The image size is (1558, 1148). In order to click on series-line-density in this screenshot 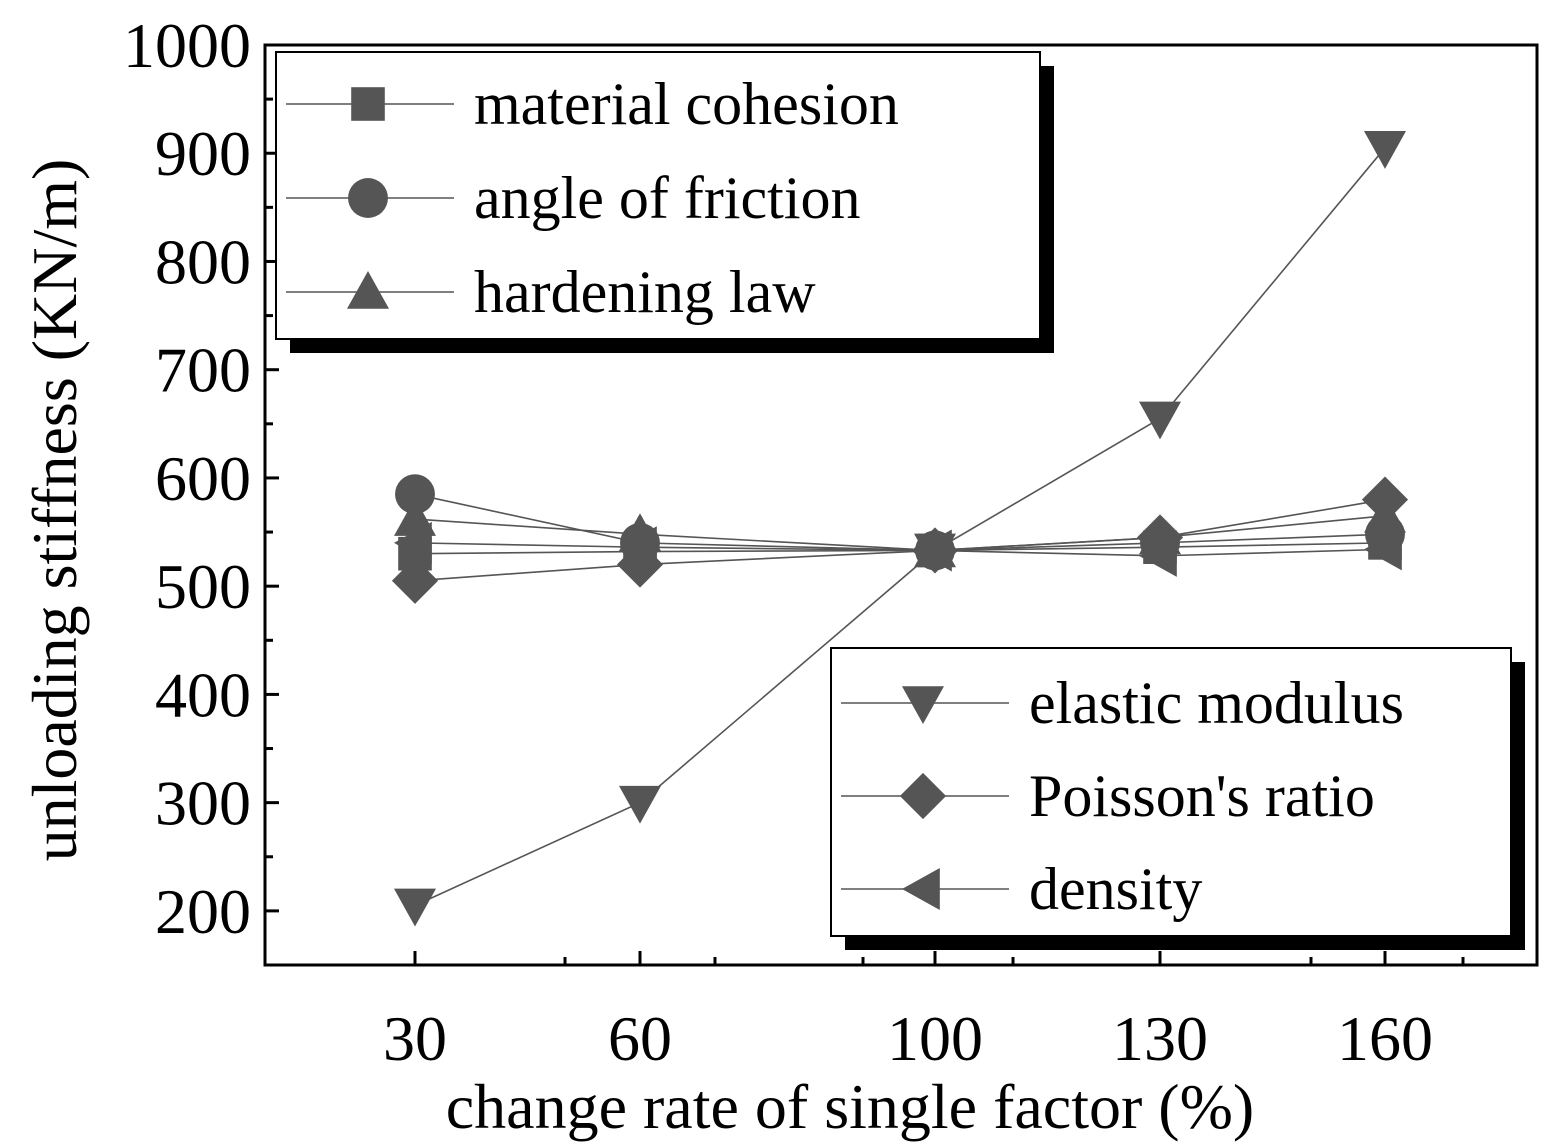, I will do `click(900, 549)`.